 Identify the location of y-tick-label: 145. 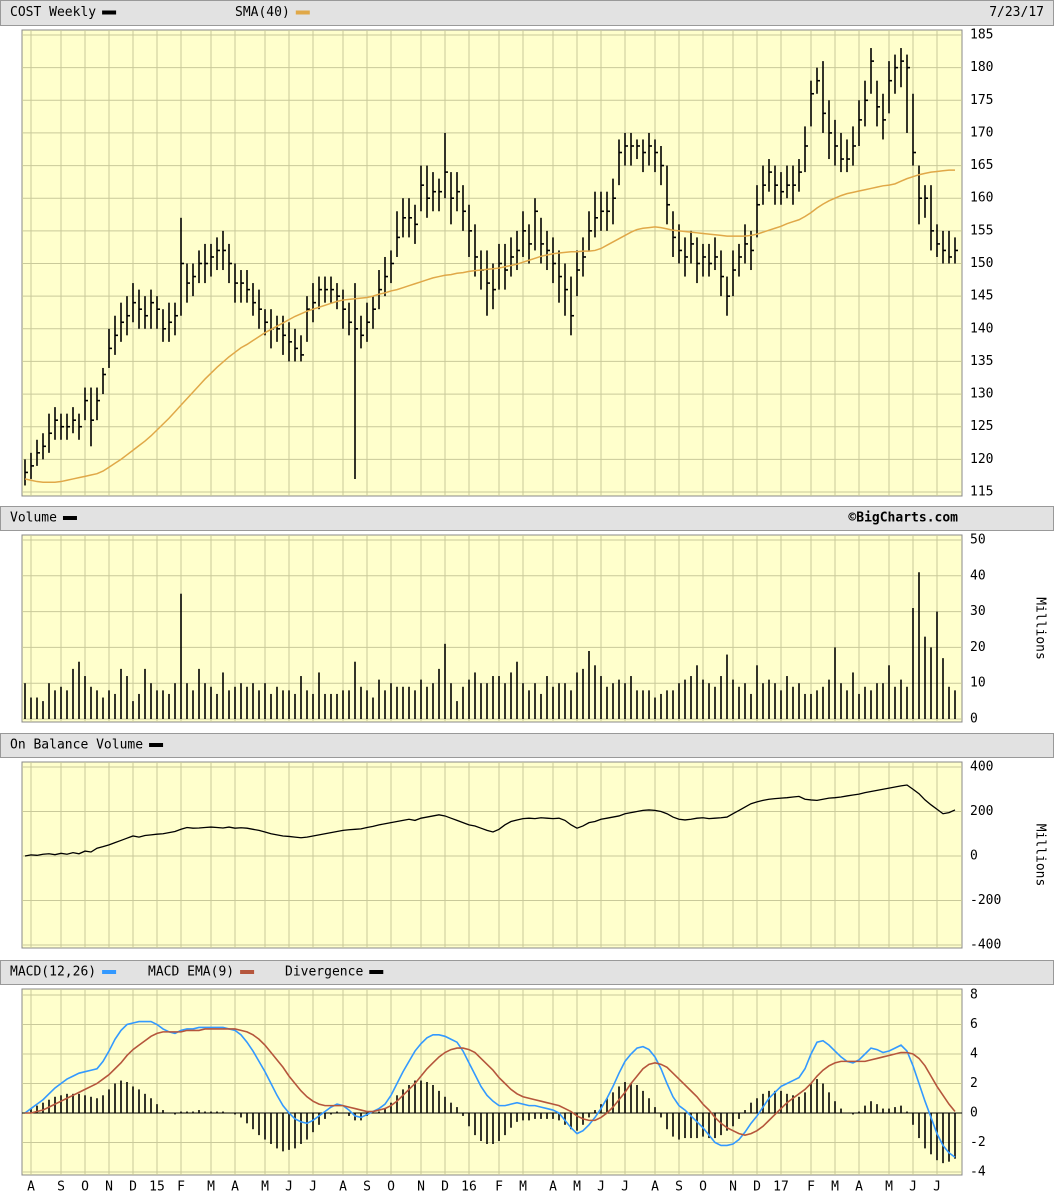
(981, 296).